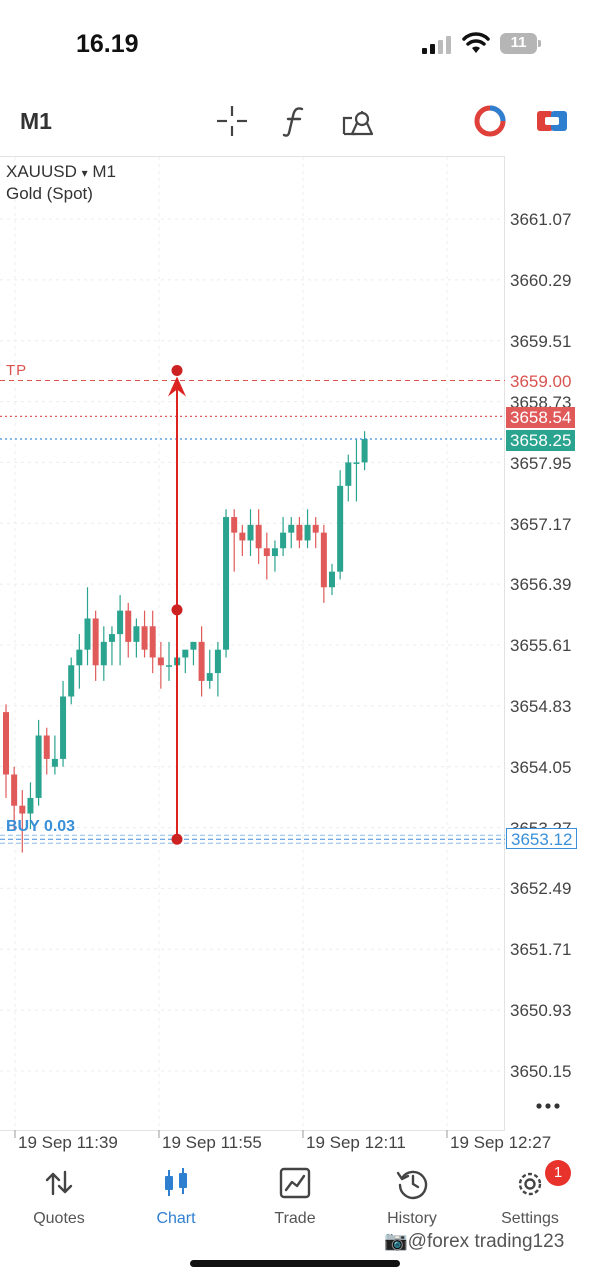  I want to click on entry-handle, so click(177, 839).